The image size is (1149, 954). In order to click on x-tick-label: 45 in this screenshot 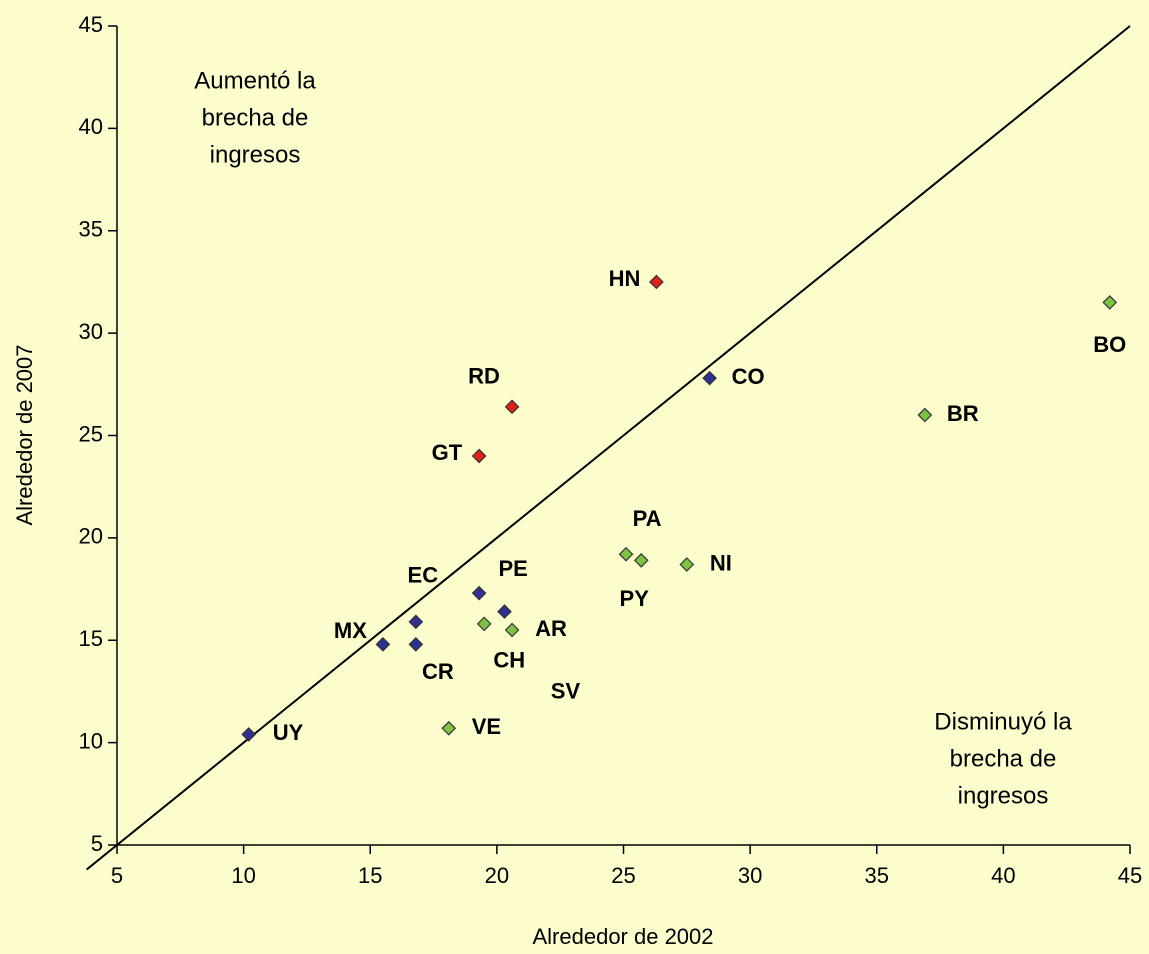, I will do `click(1130, 875)`.